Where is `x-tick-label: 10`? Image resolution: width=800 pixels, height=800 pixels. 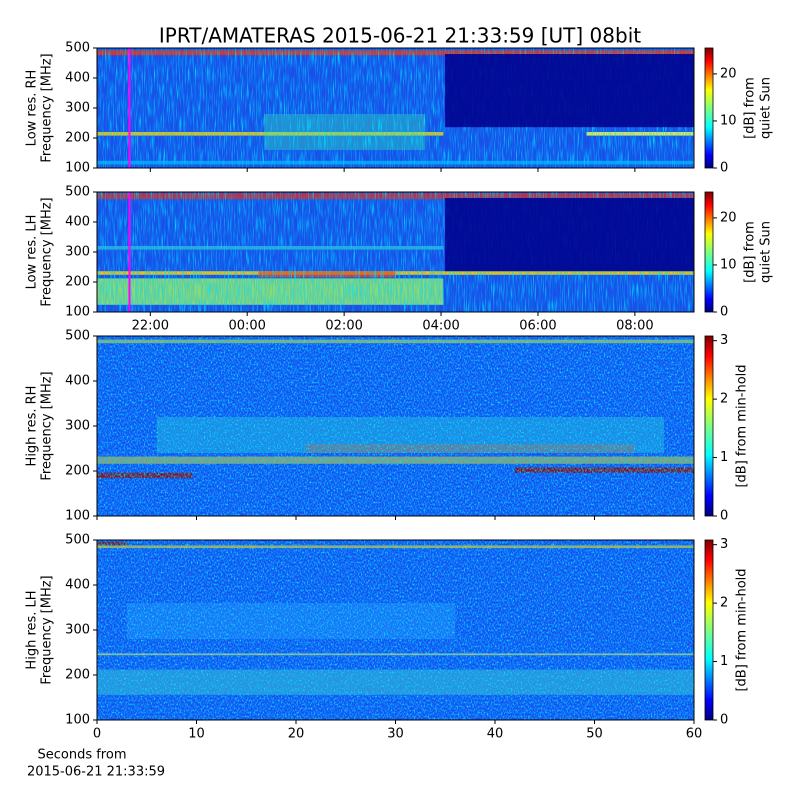
x-tick-label: 10 is located at coordinates (196, 734).